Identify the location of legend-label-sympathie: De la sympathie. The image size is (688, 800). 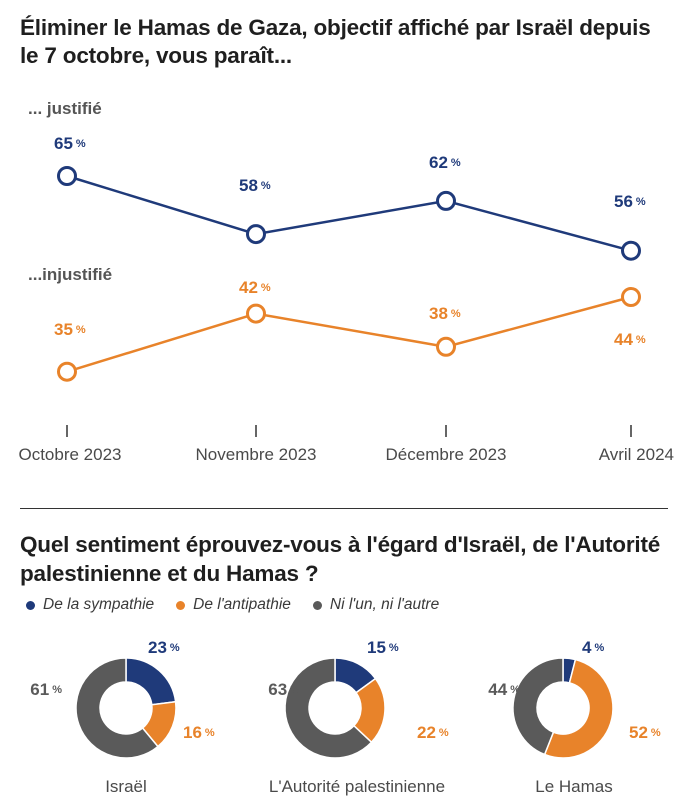
(99, 604).